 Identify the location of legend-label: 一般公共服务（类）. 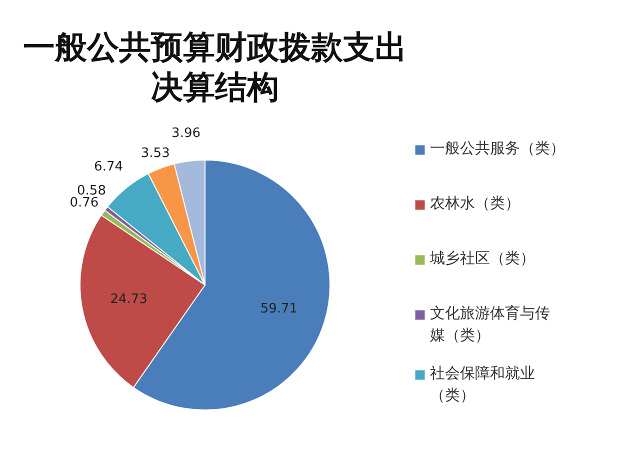
(497, 148).